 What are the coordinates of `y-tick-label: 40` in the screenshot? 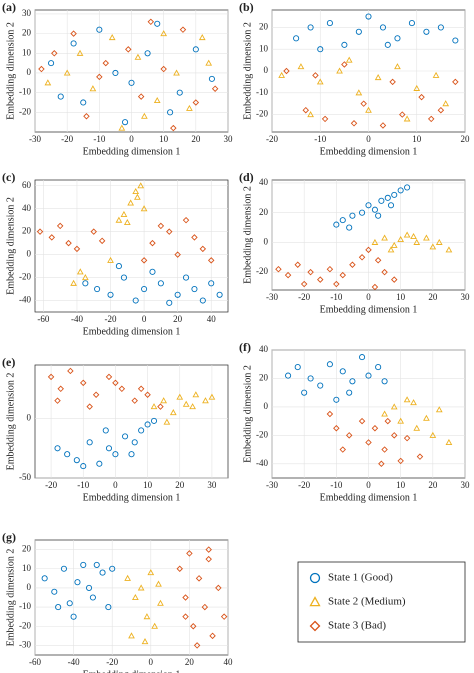 It's located at (264, 182).